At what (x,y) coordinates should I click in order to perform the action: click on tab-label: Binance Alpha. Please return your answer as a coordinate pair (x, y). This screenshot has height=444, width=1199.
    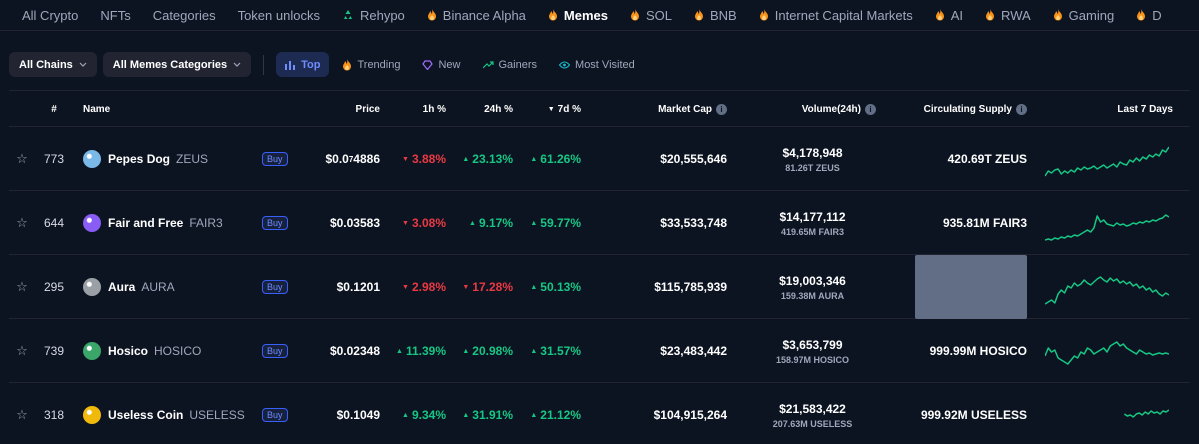
    Looking at the image, I should click on (484, 15).